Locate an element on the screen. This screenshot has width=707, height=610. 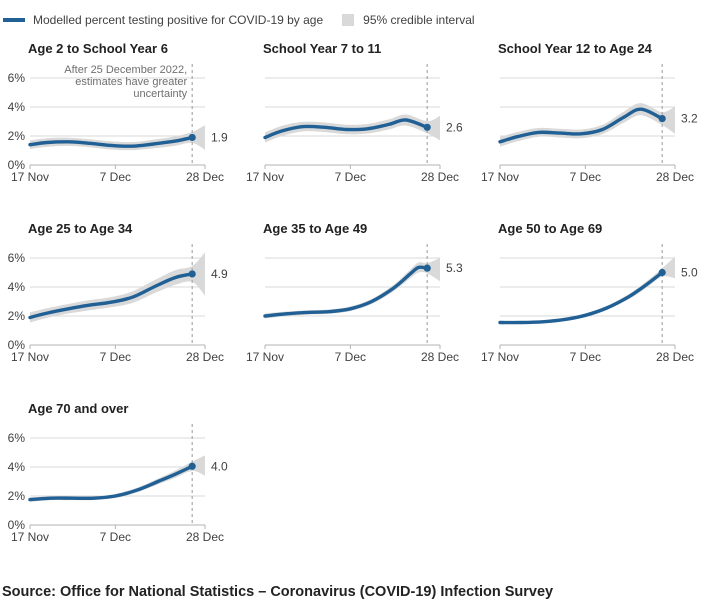
legend-item-band: 95% credible interval is located at coordinates (408, 20).